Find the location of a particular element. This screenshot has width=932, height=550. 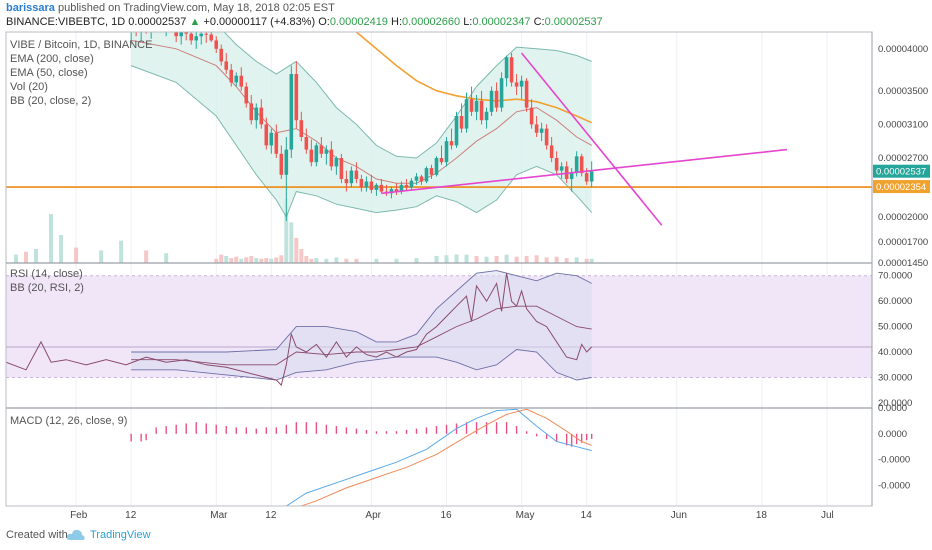

price-legend-item: VIBE / Bitcoin, 1D, BINANCE is located at coordinates (81, 45).